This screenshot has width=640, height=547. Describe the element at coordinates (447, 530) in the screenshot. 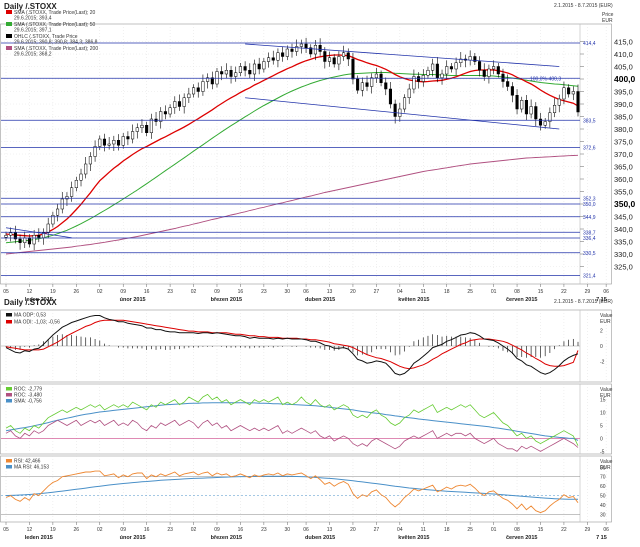

I see `bottom-x-tick-label: 18` at that location.